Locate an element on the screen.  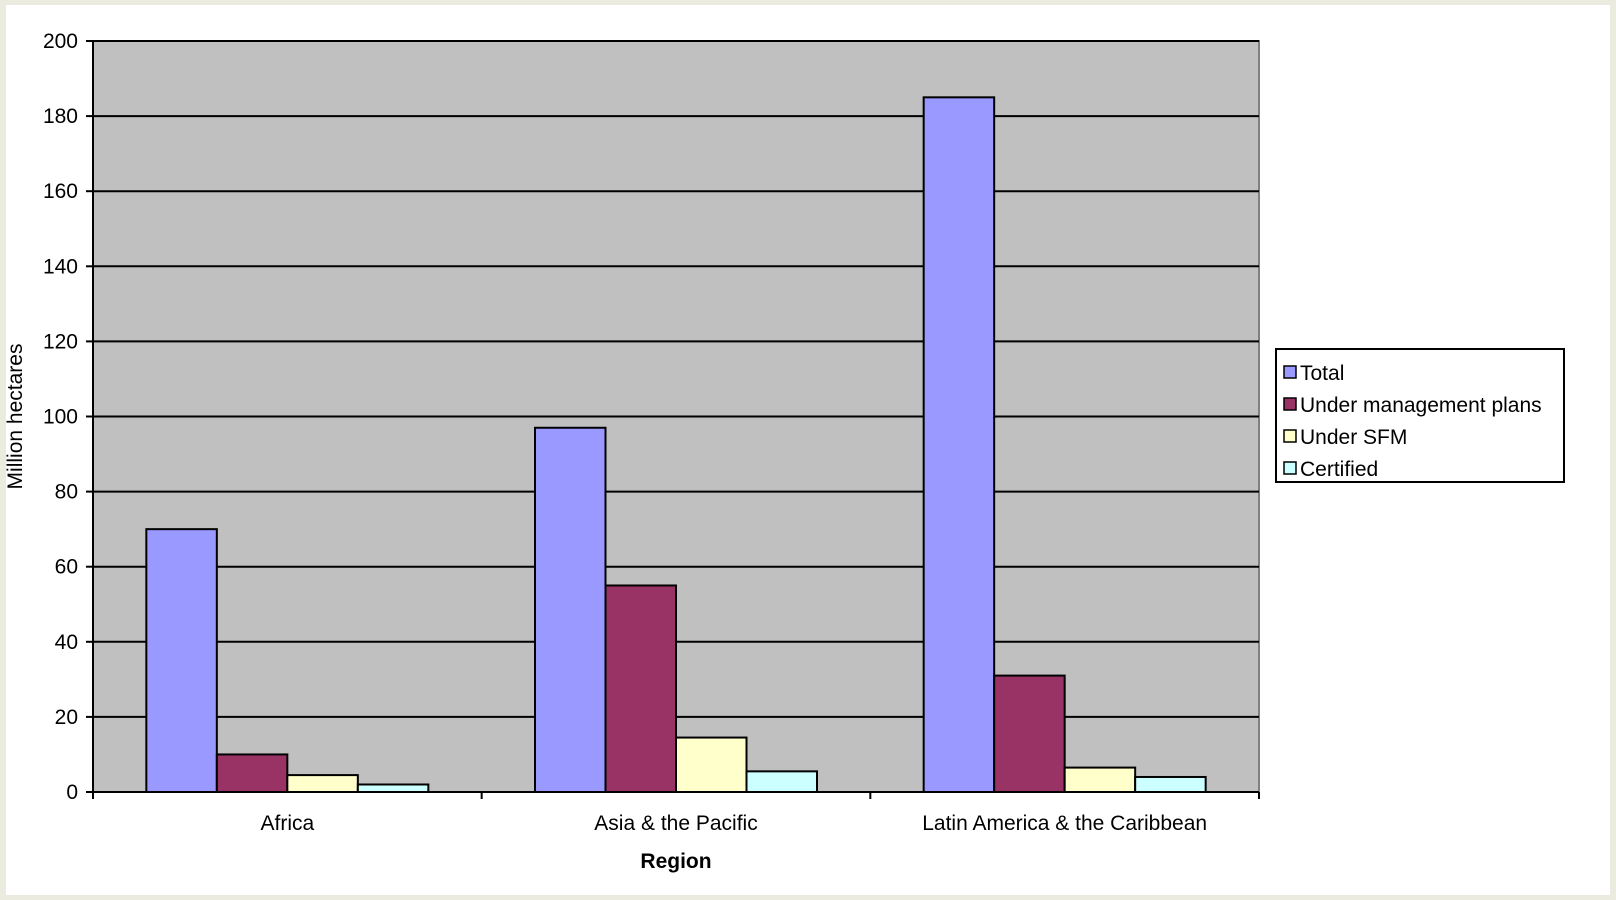
bar-under-management-plans-asia-the-pacific is located at coordinates (640, 688).